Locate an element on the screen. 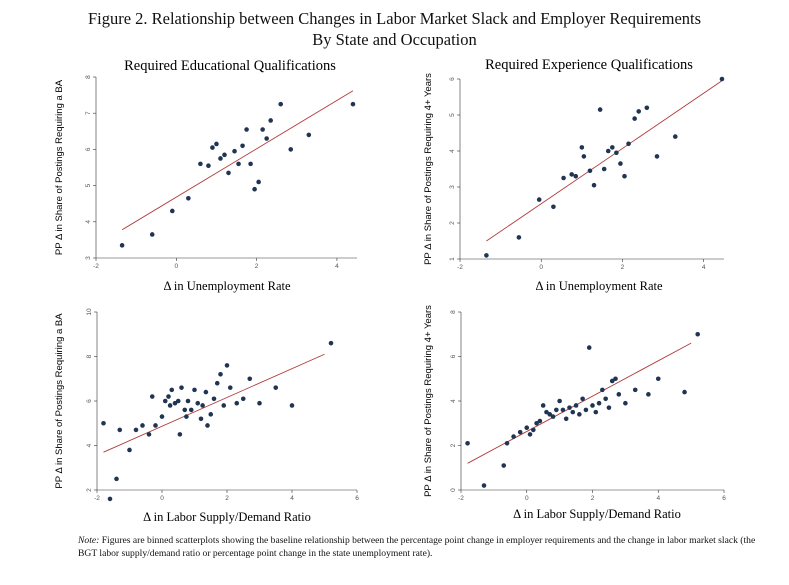 This screenshot has width=789, height=585. y-tick-label: 7 is located at coordinates (88, 113).